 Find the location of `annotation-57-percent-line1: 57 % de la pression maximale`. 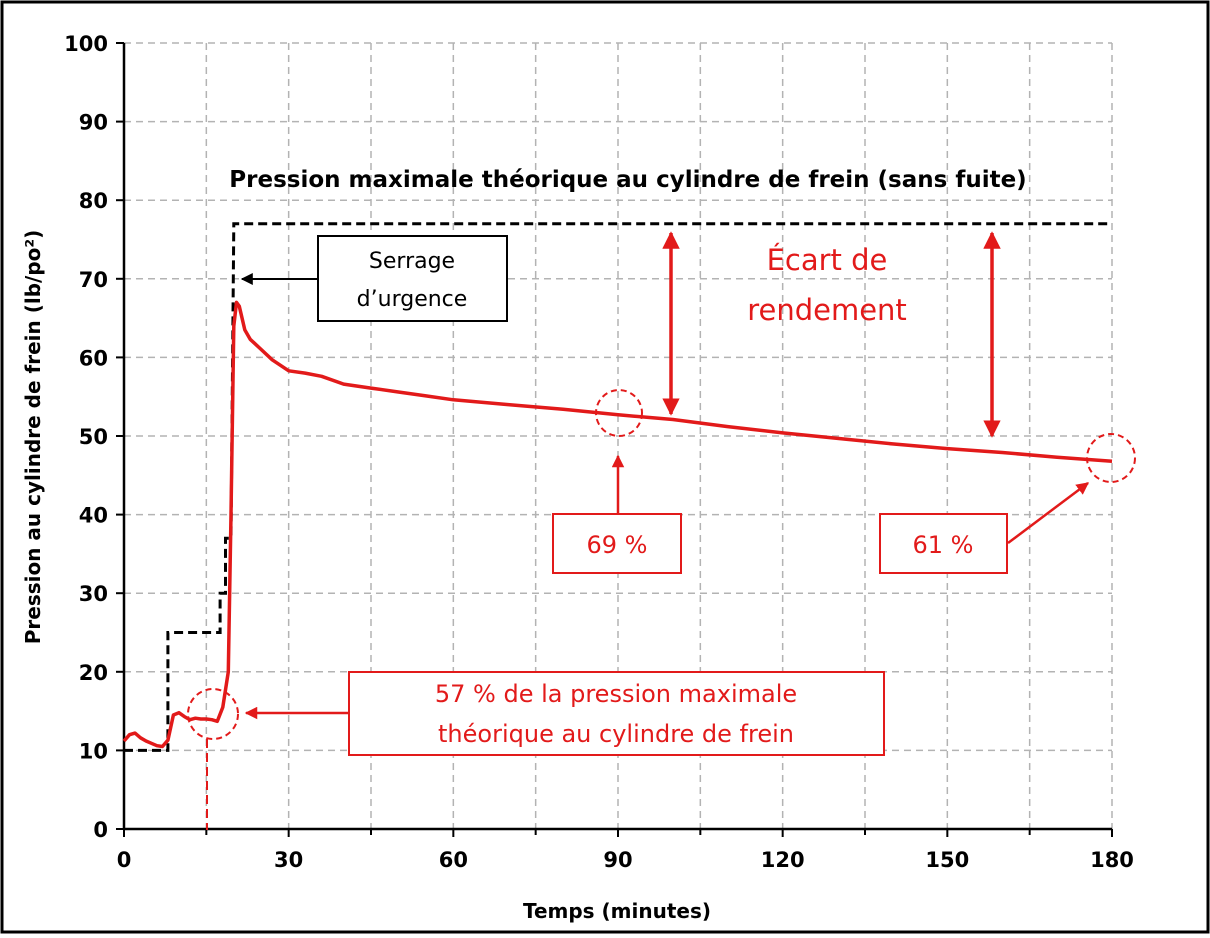

annotation-57-percent-line1: 57 % de la pression maximale is located at coordinates (616, 694).